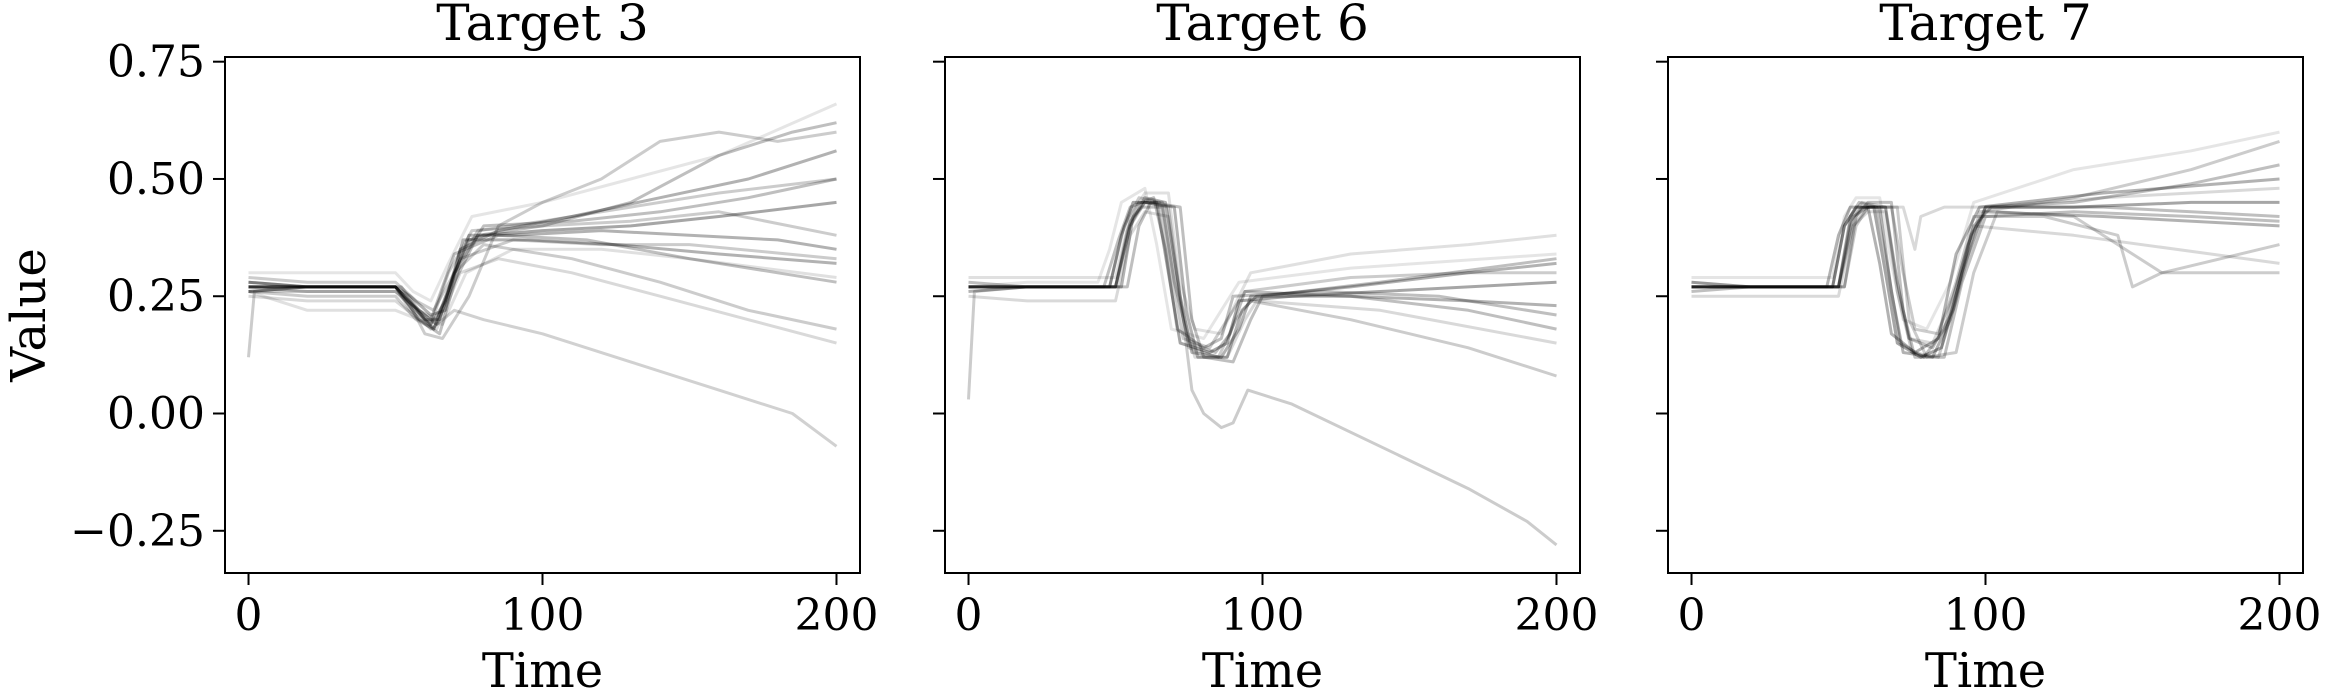 Image resolution: width=2325 pixels, height=700 pixels. Describe the element at coordinates (29, 315) in the screenshot. I see `y-axis-label: Value` at that location.